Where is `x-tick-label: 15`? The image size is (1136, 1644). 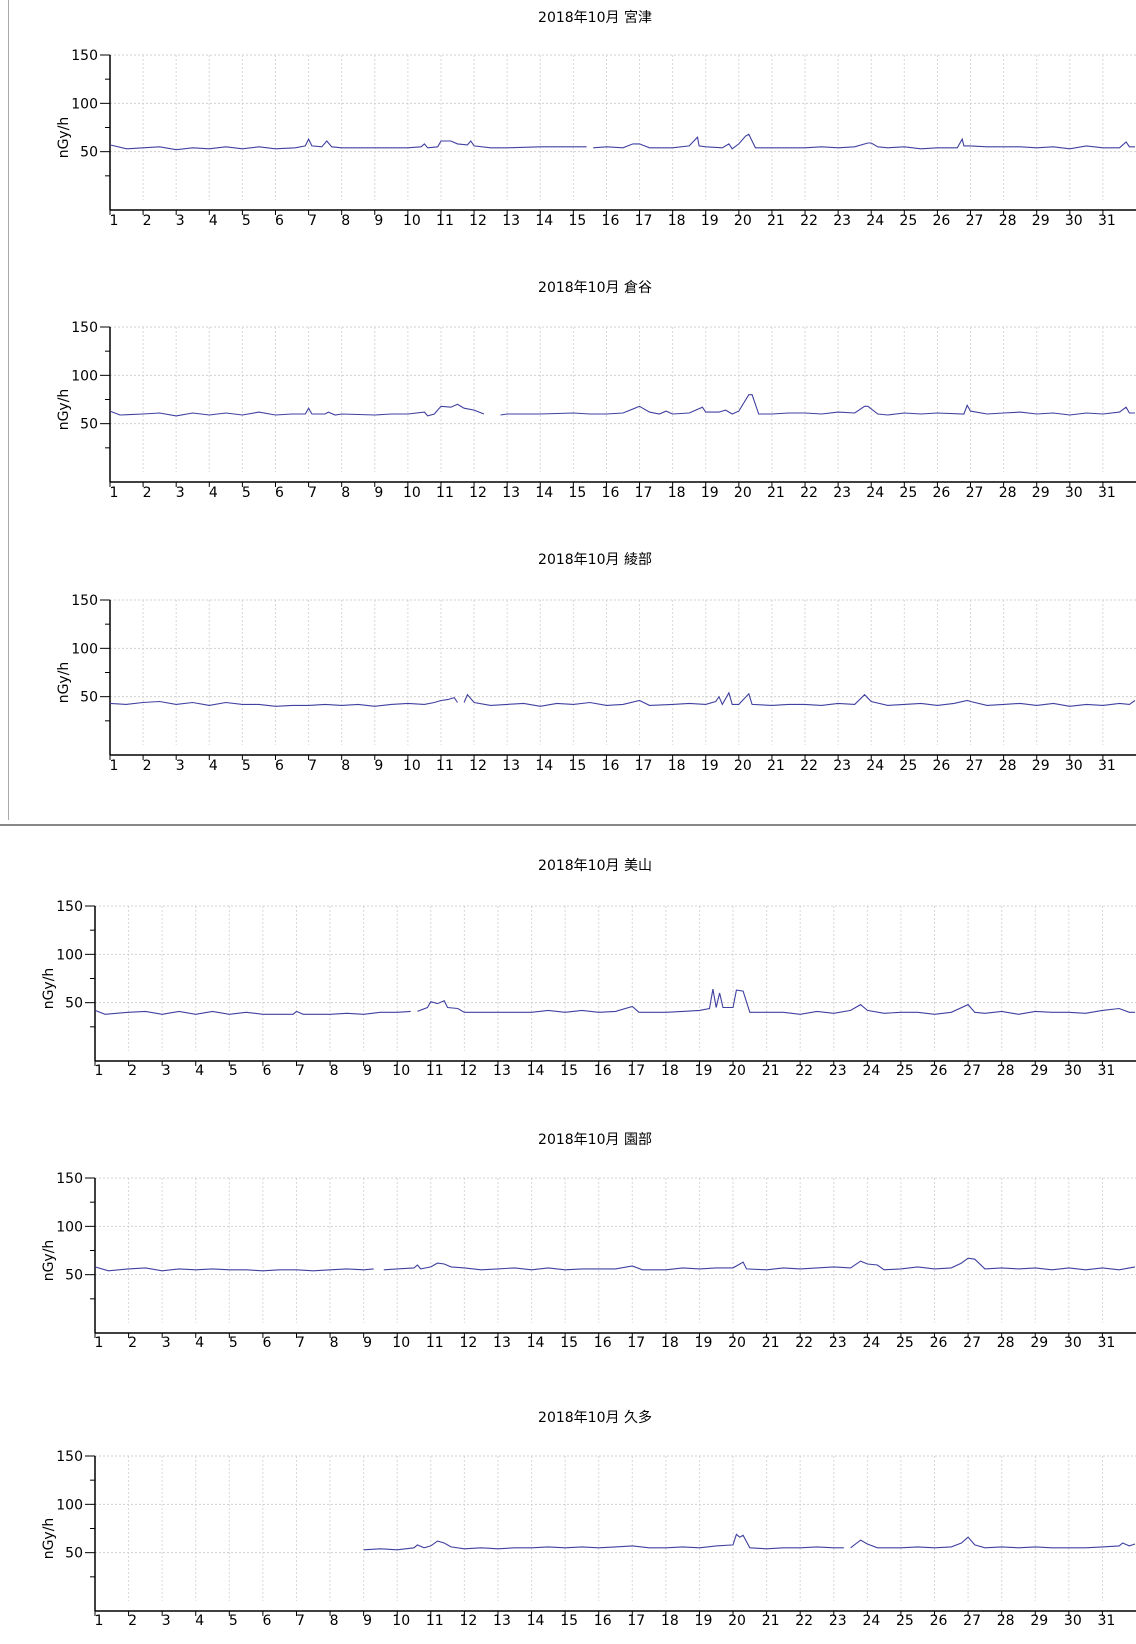 x-tick-label: 15 is located at coordinates (577, 766).